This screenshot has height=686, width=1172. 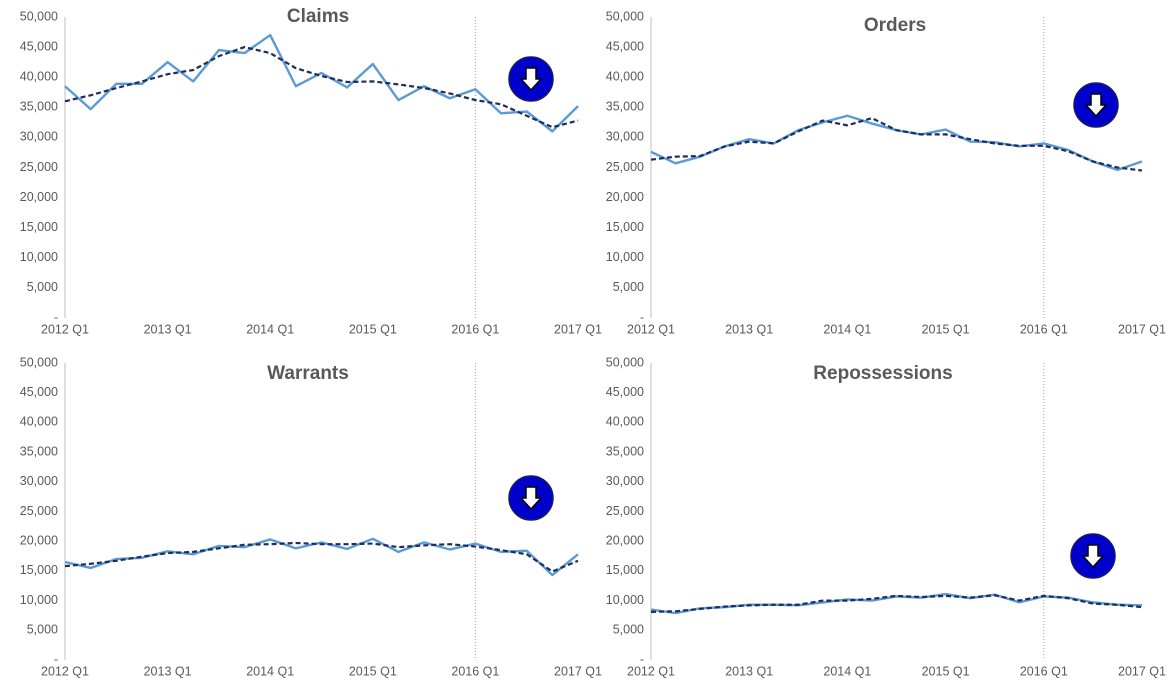 What do you see at coordinates (882, 373) in the screenshot?
I see `chart-title: Repossessions` at bounding box center [882, 373].